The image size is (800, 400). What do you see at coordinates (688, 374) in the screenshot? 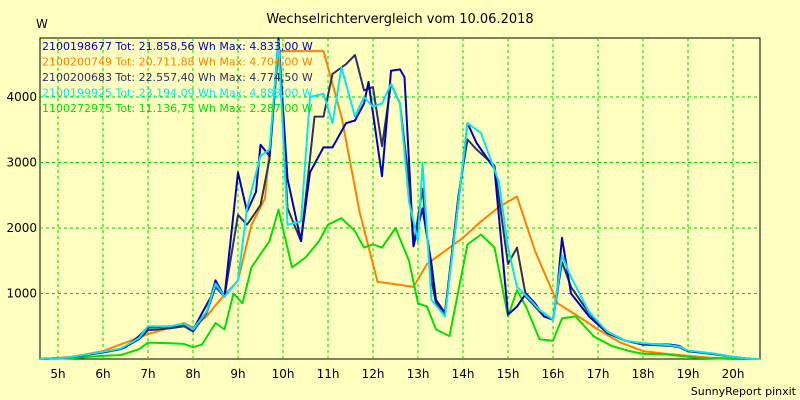
I see `x-tick-label: 19h` at bounding box center [688, 374].